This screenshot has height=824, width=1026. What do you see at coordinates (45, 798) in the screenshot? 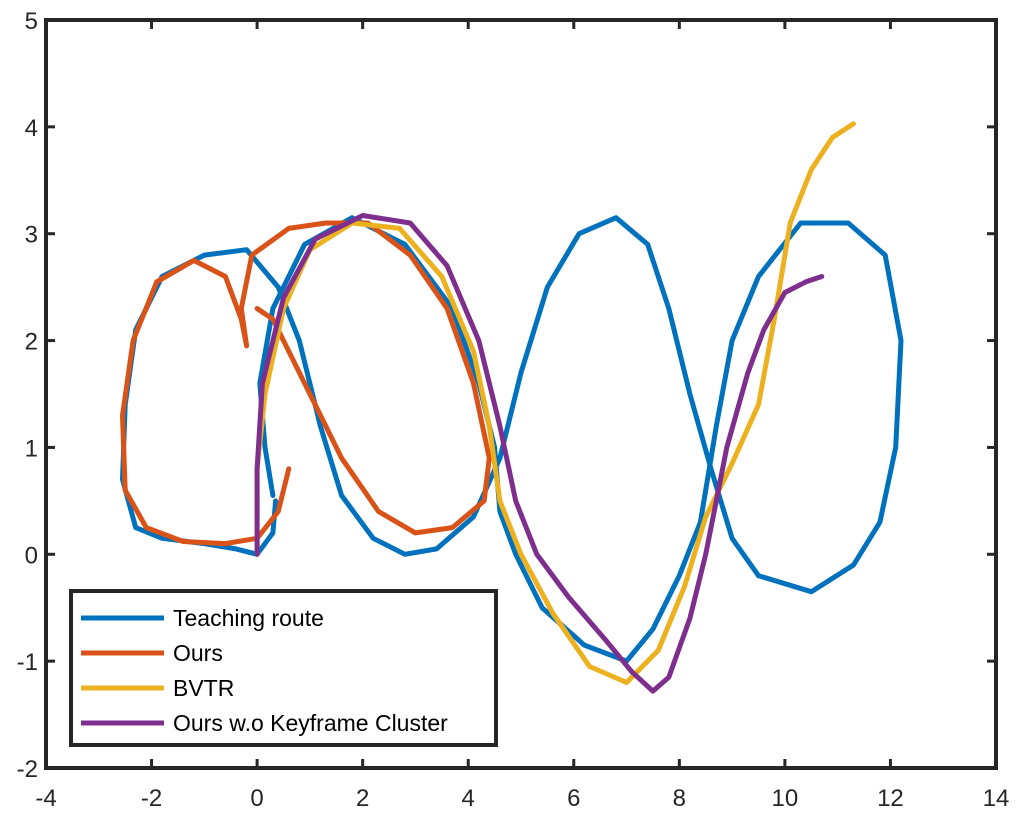
I see `x-tick-label-0: -4` at bounding box center [45, 798].